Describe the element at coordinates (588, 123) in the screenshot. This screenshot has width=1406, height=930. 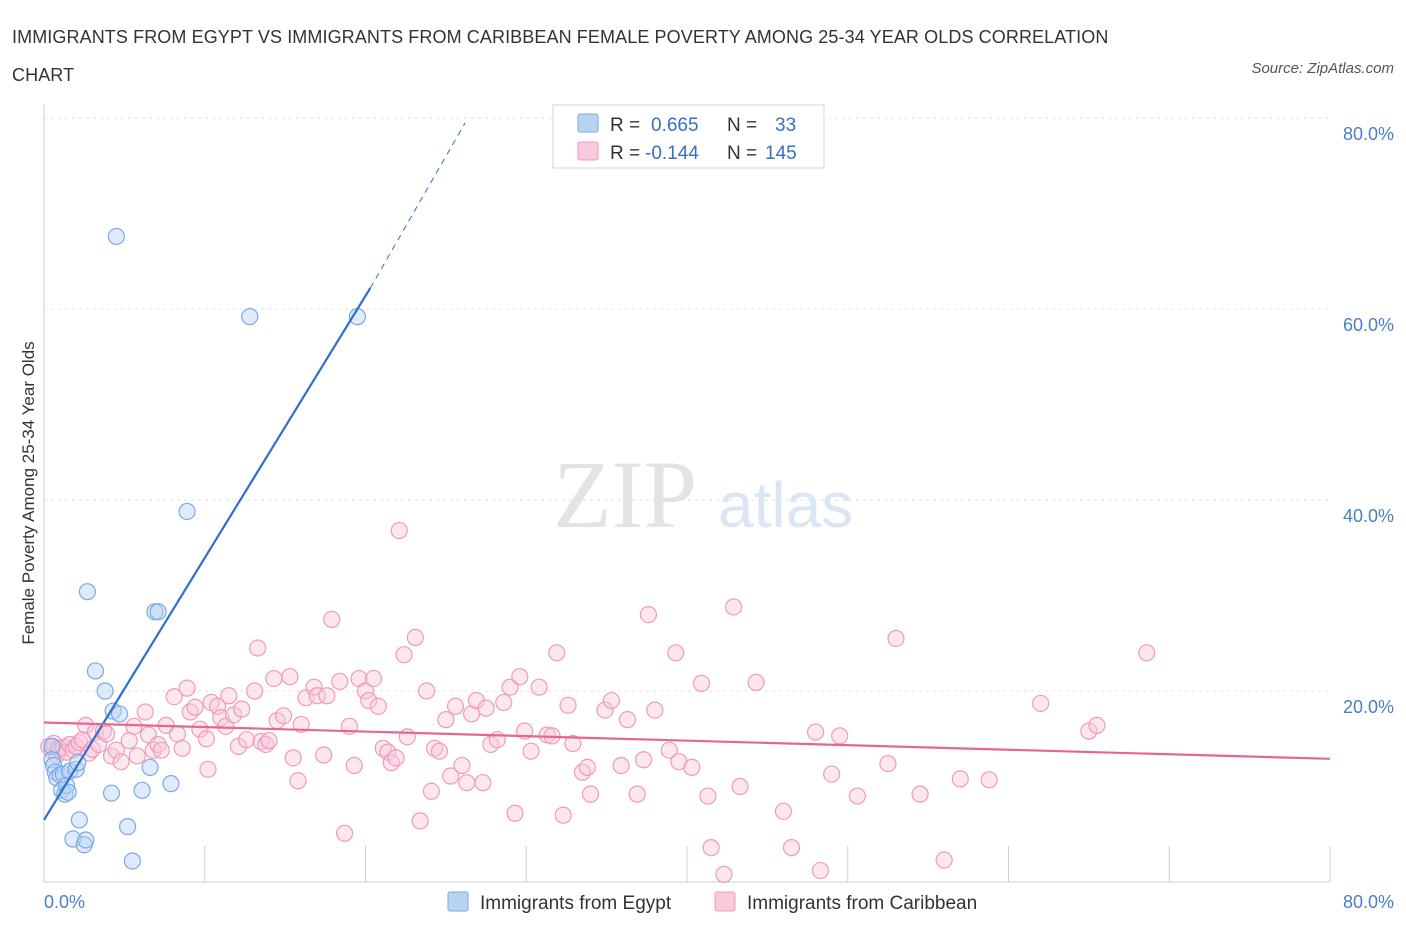
I see `legend-swatch-egypt` at that location.